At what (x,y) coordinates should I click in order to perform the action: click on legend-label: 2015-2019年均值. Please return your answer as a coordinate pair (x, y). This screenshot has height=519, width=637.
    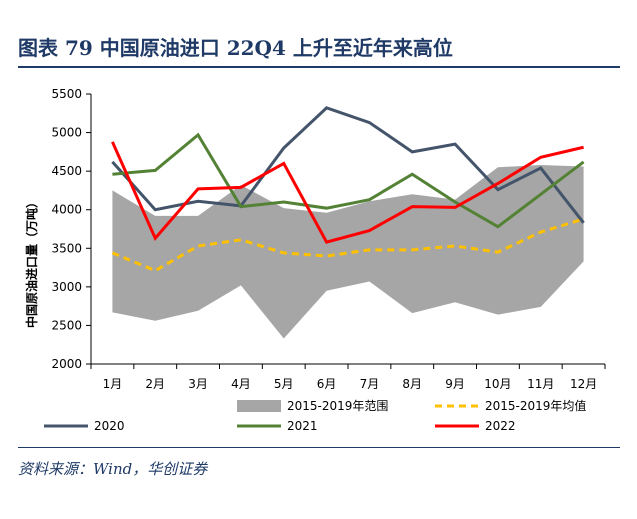
    Looking at the image, I should click on (535, 405).